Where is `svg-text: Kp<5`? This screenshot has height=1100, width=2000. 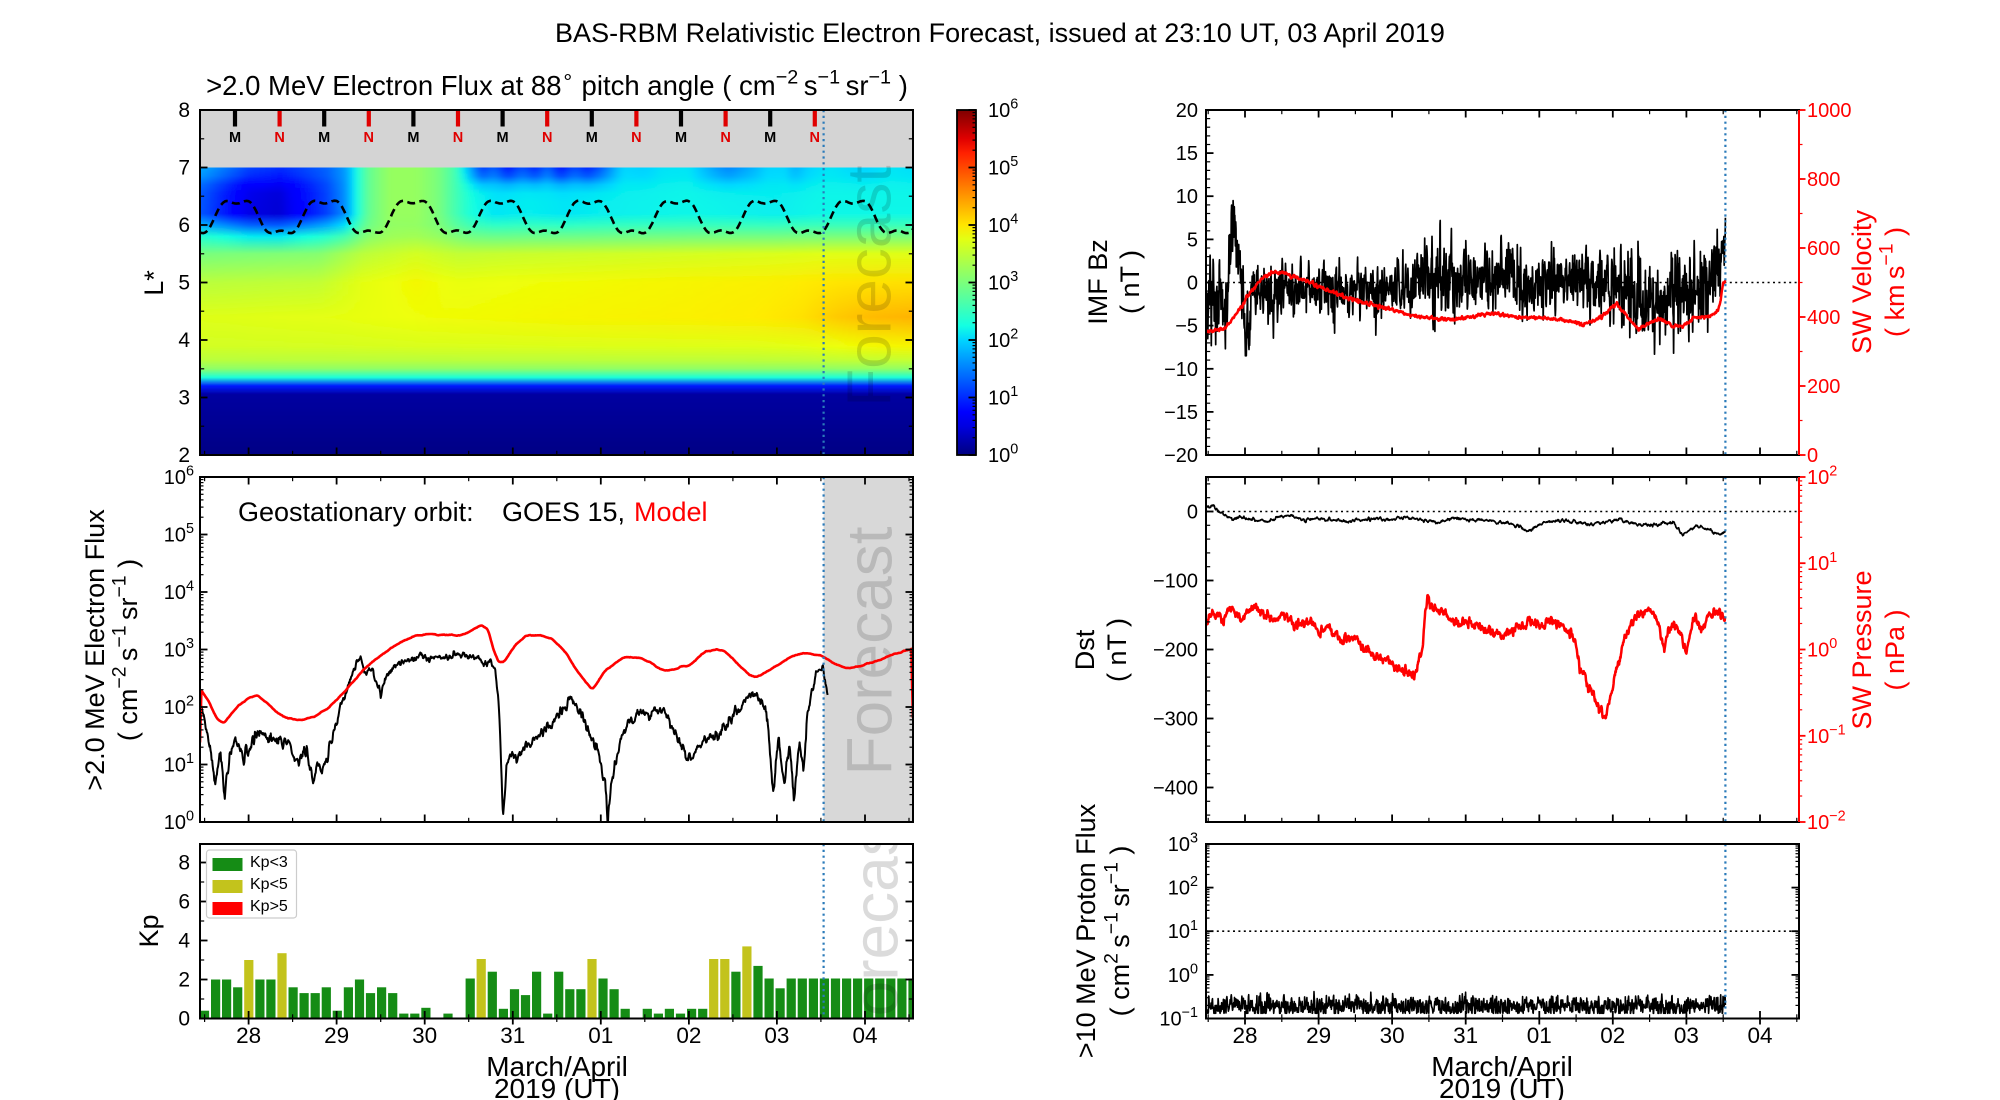
svg-text: Kp<5 is located at coordinates (269, 884).